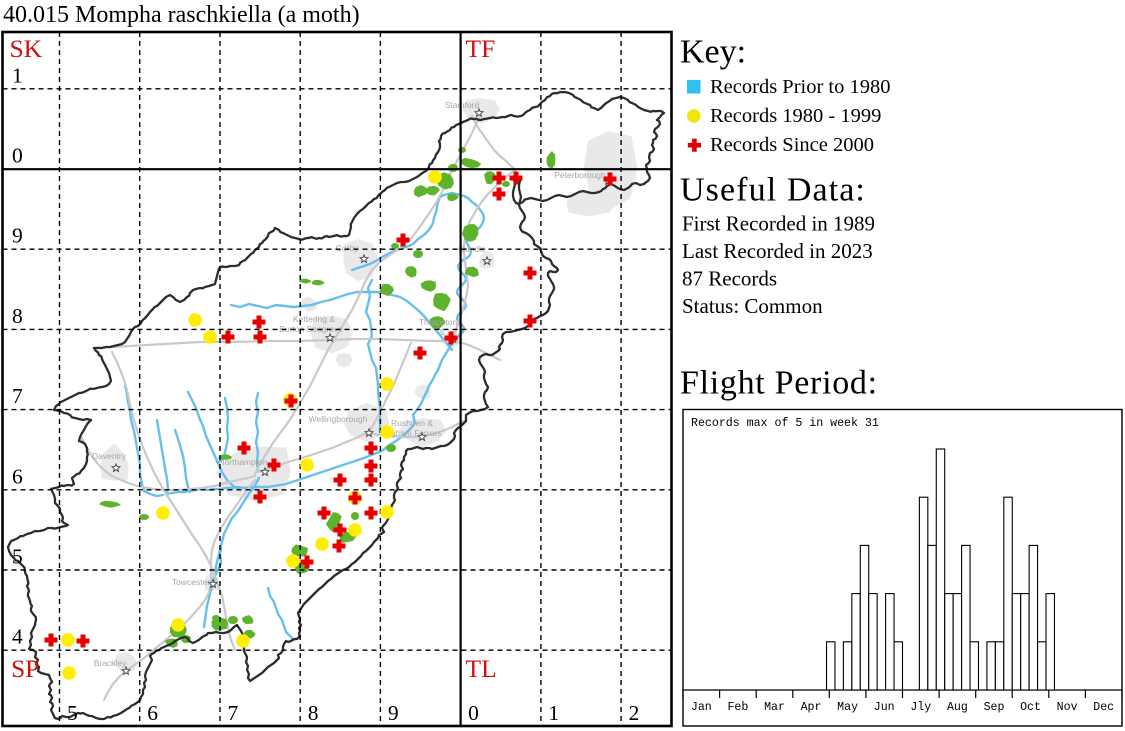 This screenshot has height=731, width=1125. I want to click on svg-text: Jan, so click(701, 707).